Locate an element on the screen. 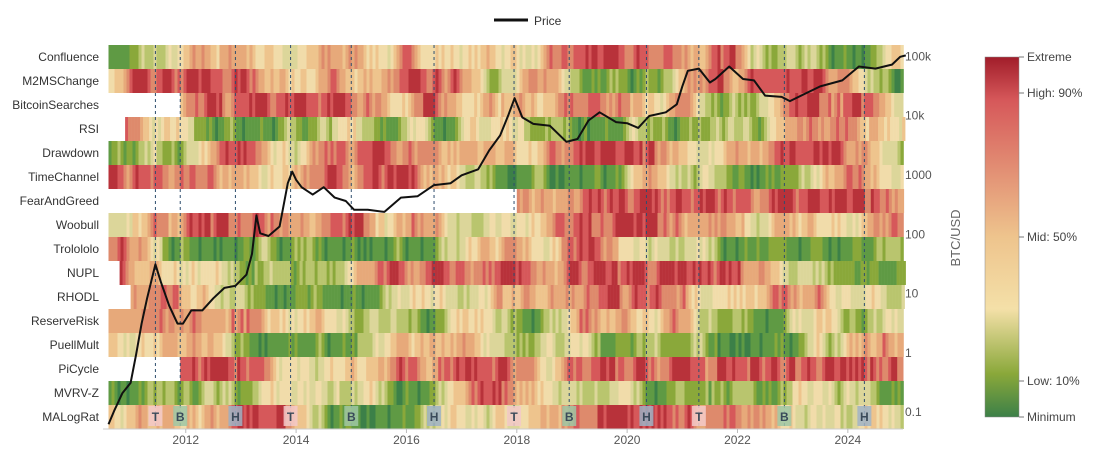 The height and width of the screenshot is (464, 1110). colorbar-gradient is located at coordinates (1002, 237).